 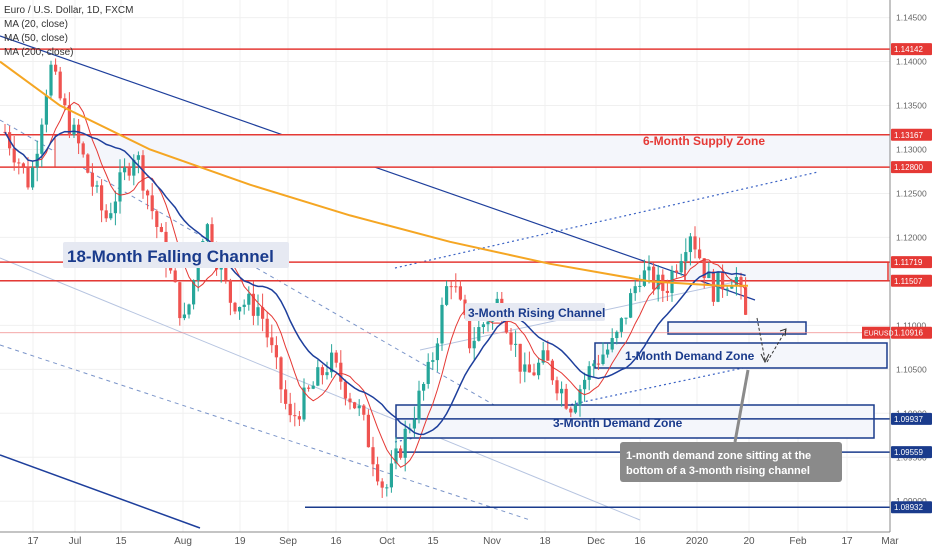 What do you see at coordinates (100, 491) in the screenshot?
I see `falling-channel-lower` at bounding box center [100, 491].